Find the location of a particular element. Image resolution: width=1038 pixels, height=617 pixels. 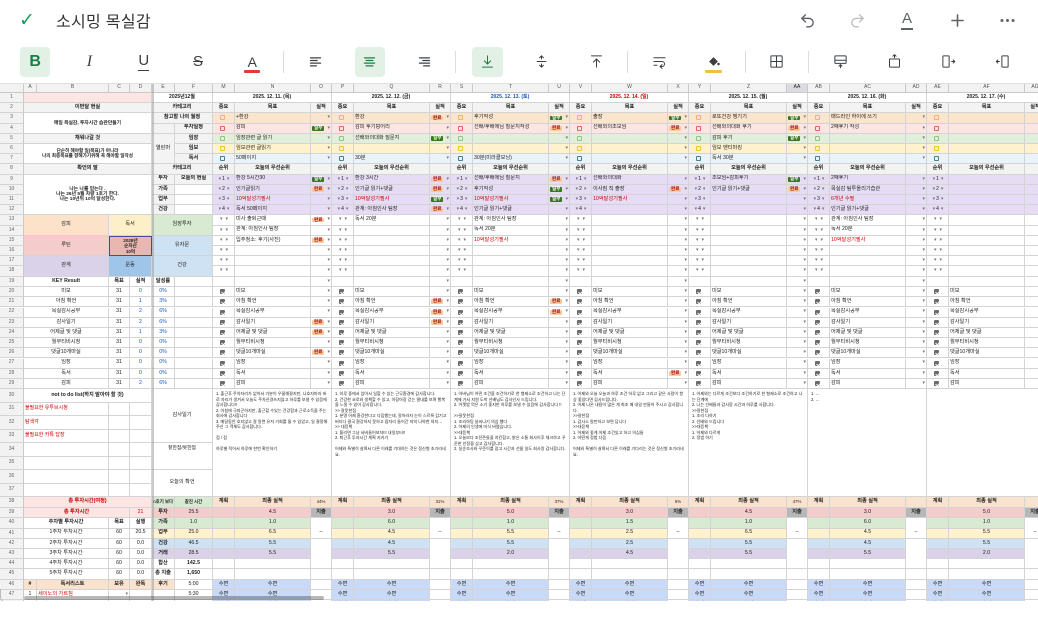

checklist-label: 독서 is located at coordinates (749, 373).